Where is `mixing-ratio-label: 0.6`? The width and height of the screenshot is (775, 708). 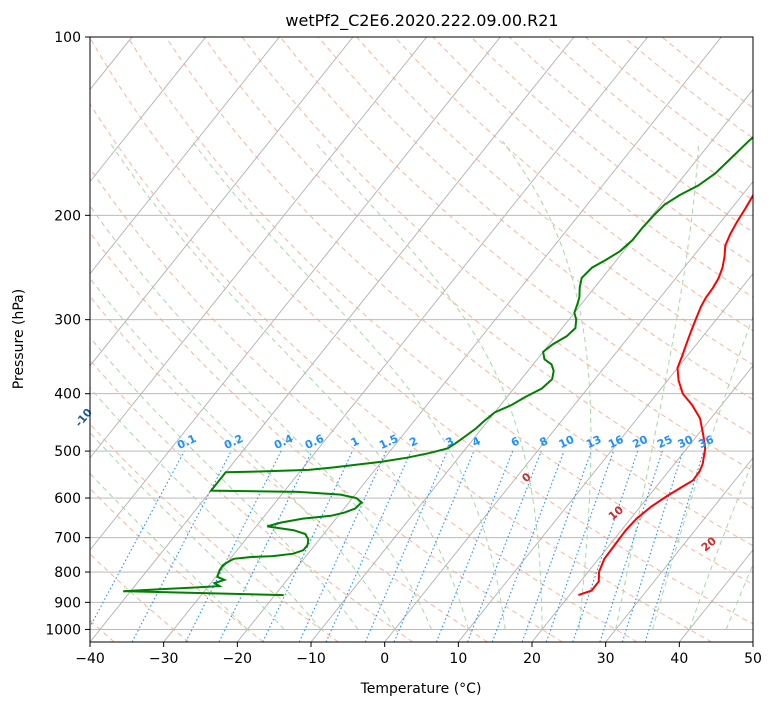
mixing-ratio-label: 0.6 is located at coordinates (314, 442).